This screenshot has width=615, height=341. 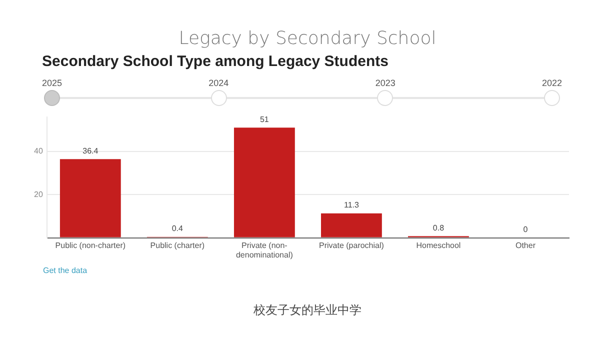 I want to click on data-label: 36.4, so click(x=90, y=151).